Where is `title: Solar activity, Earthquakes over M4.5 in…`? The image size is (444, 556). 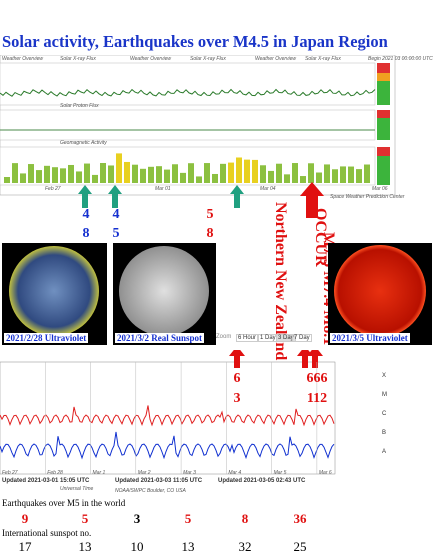 title: Solar activity, Earthquakes over M4.5 in… is located at coordinates (195, 41).